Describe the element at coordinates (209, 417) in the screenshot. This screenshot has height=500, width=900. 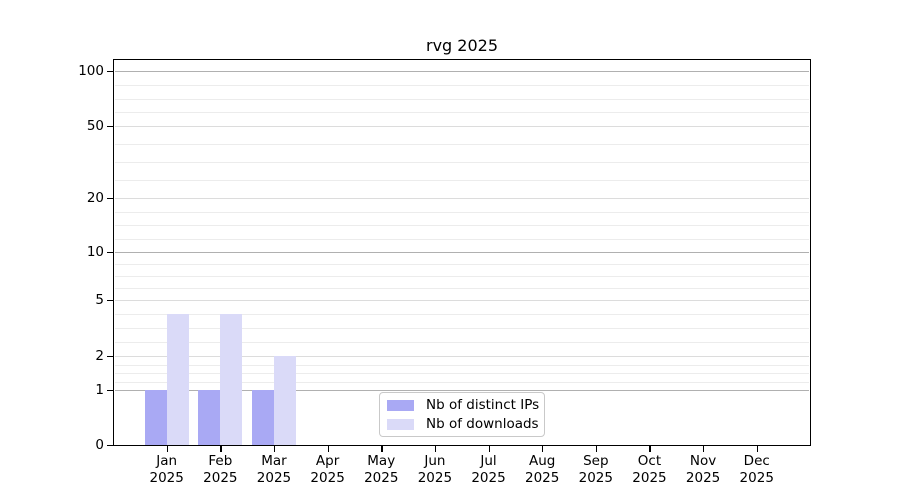
I see `bar-distinct-ips-feb` at that location.